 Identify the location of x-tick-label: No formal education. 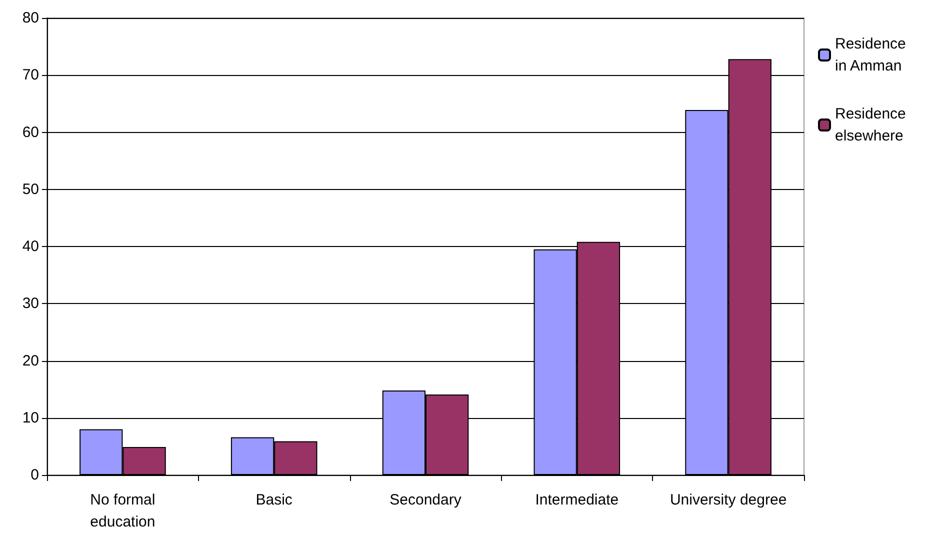
(123, 511).